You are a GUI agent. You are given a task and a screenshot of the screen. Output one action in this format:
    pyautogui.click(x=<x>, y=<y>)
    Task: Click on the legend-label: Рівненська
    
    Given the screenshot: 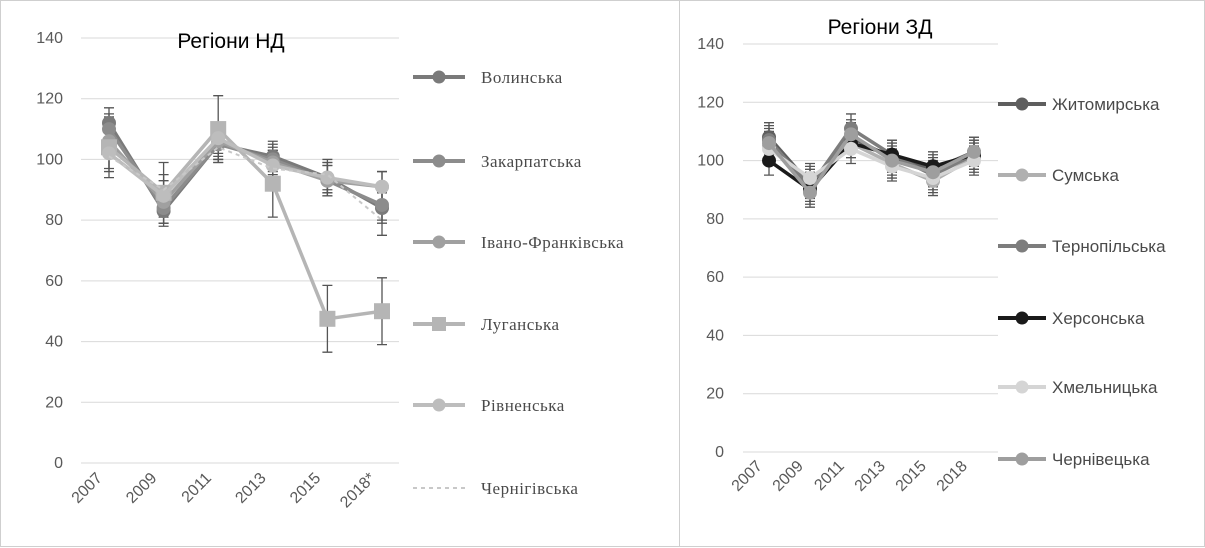 What is the action you would take?
    pyautogui.click(x=523, y=405)
    